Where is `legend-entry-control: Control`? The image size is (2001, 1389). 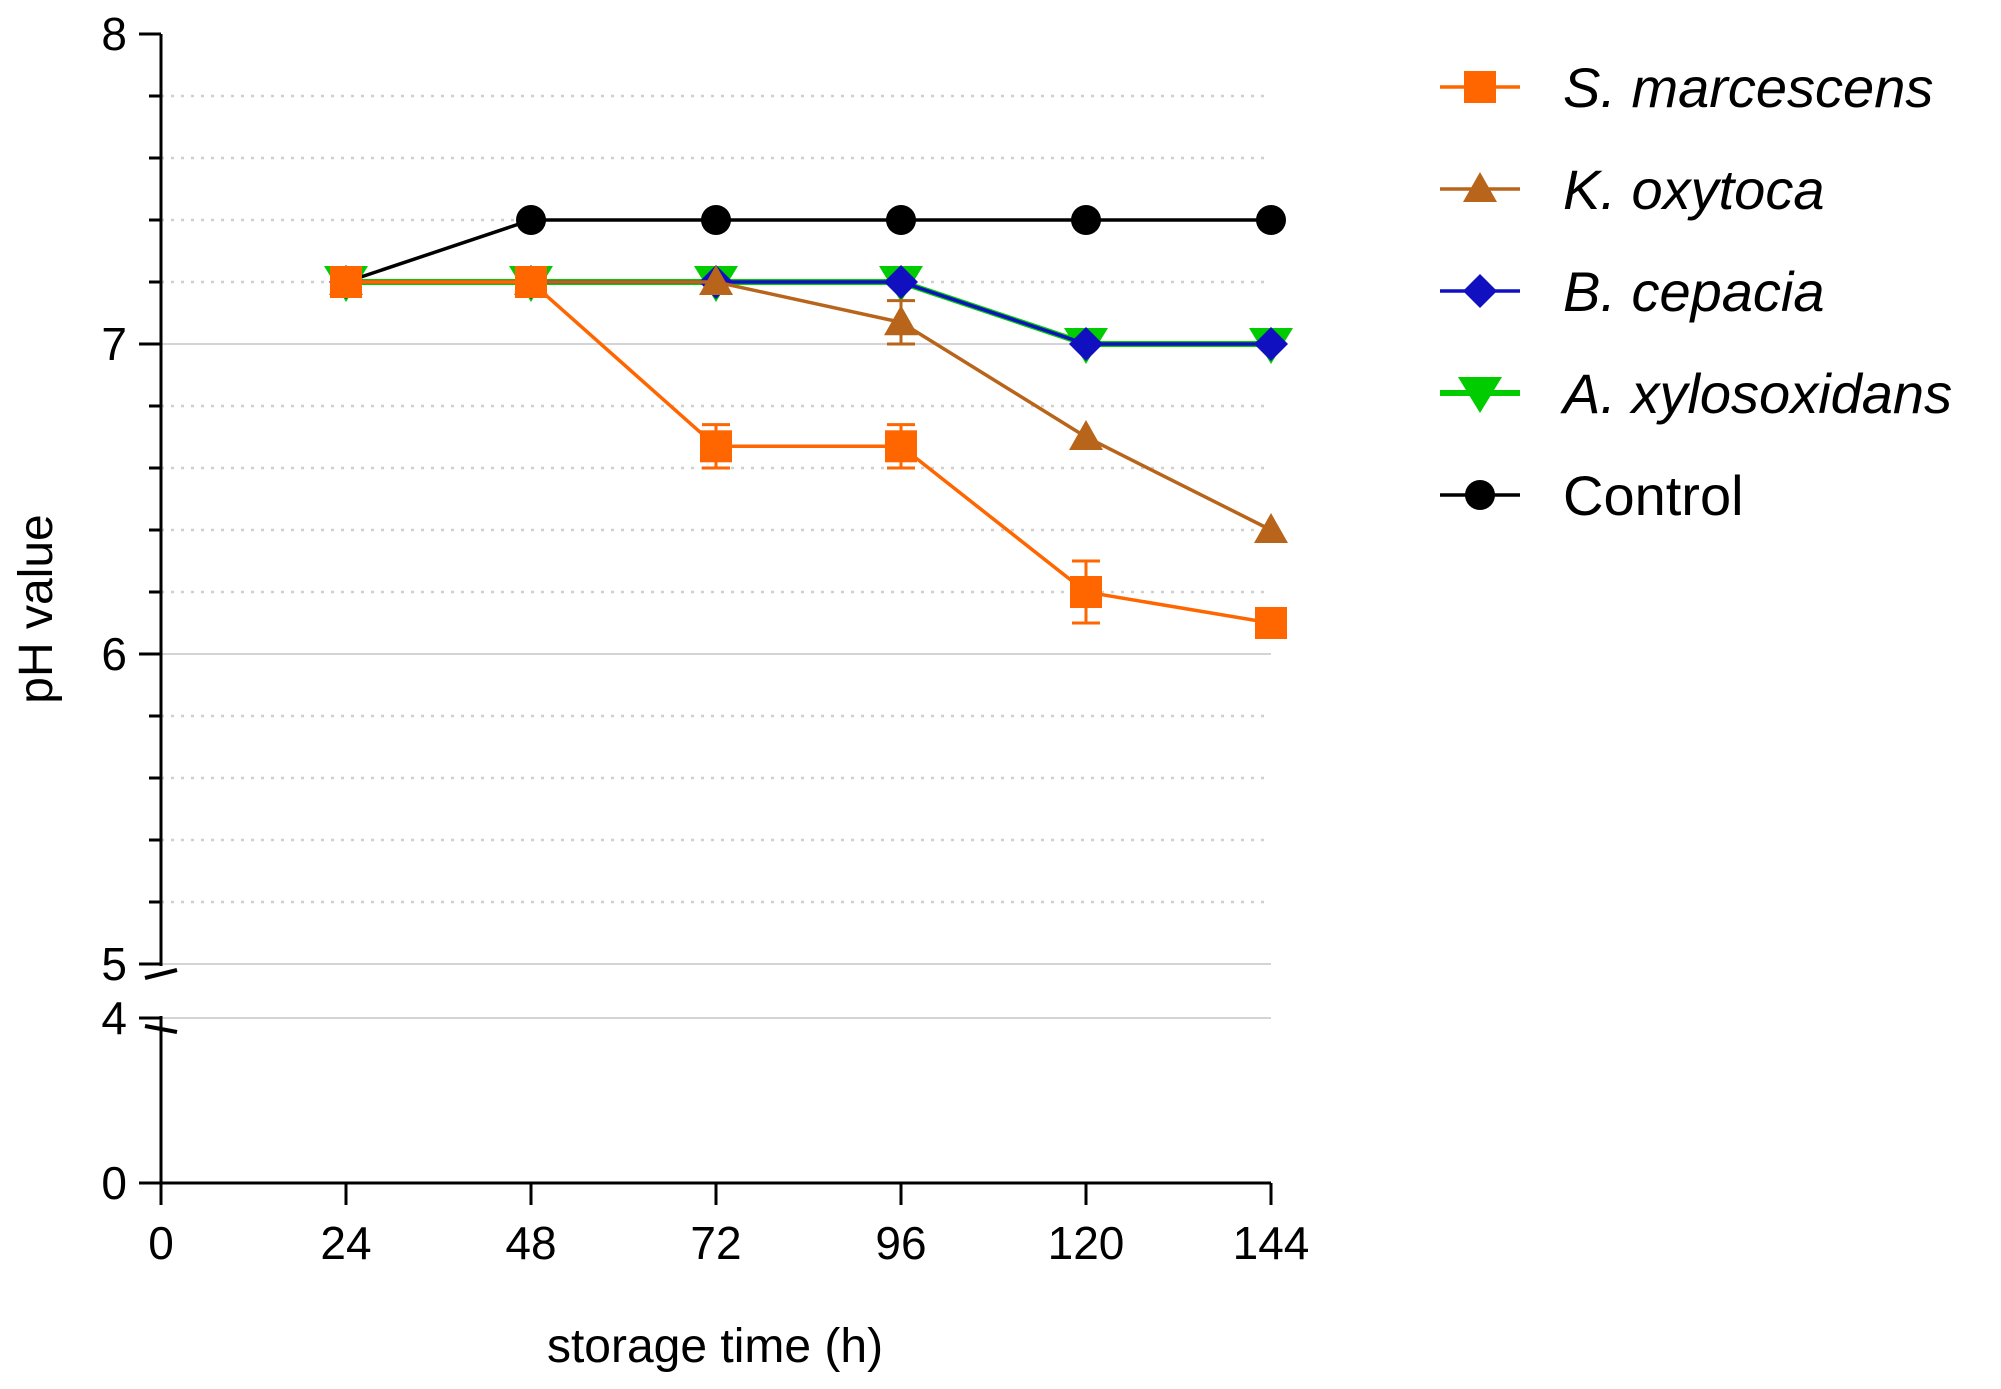
legend-entry-control: Control is located at coordinates (1592, 495).